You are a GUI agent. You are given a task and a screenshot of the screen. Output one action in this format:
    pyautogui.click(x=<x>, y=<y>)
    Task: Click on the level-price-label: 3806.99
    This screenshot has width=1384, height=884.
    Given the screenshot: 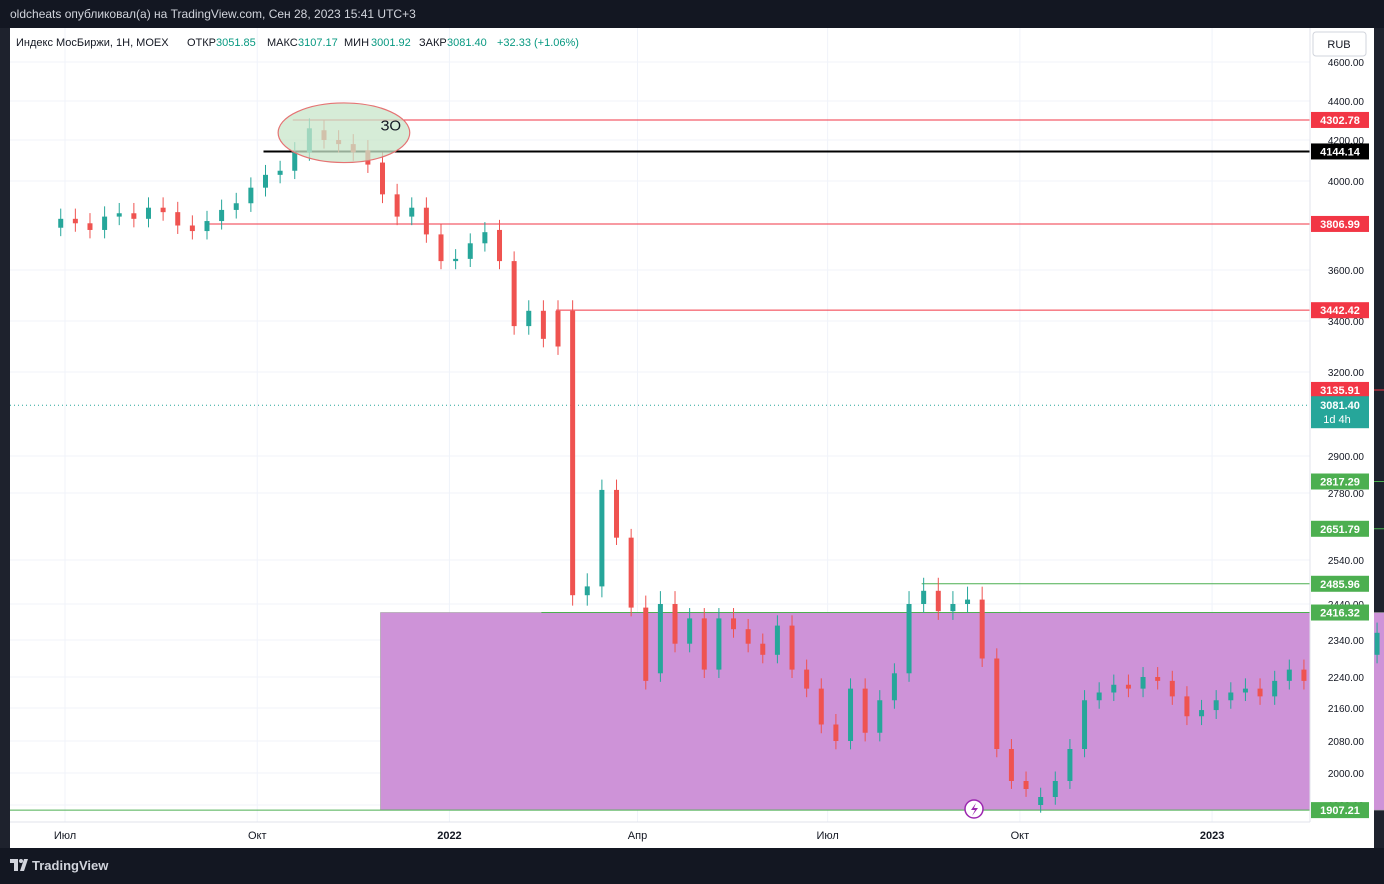 What is the action you would take?
    pyautogui.click(x=1340, y=225)
    